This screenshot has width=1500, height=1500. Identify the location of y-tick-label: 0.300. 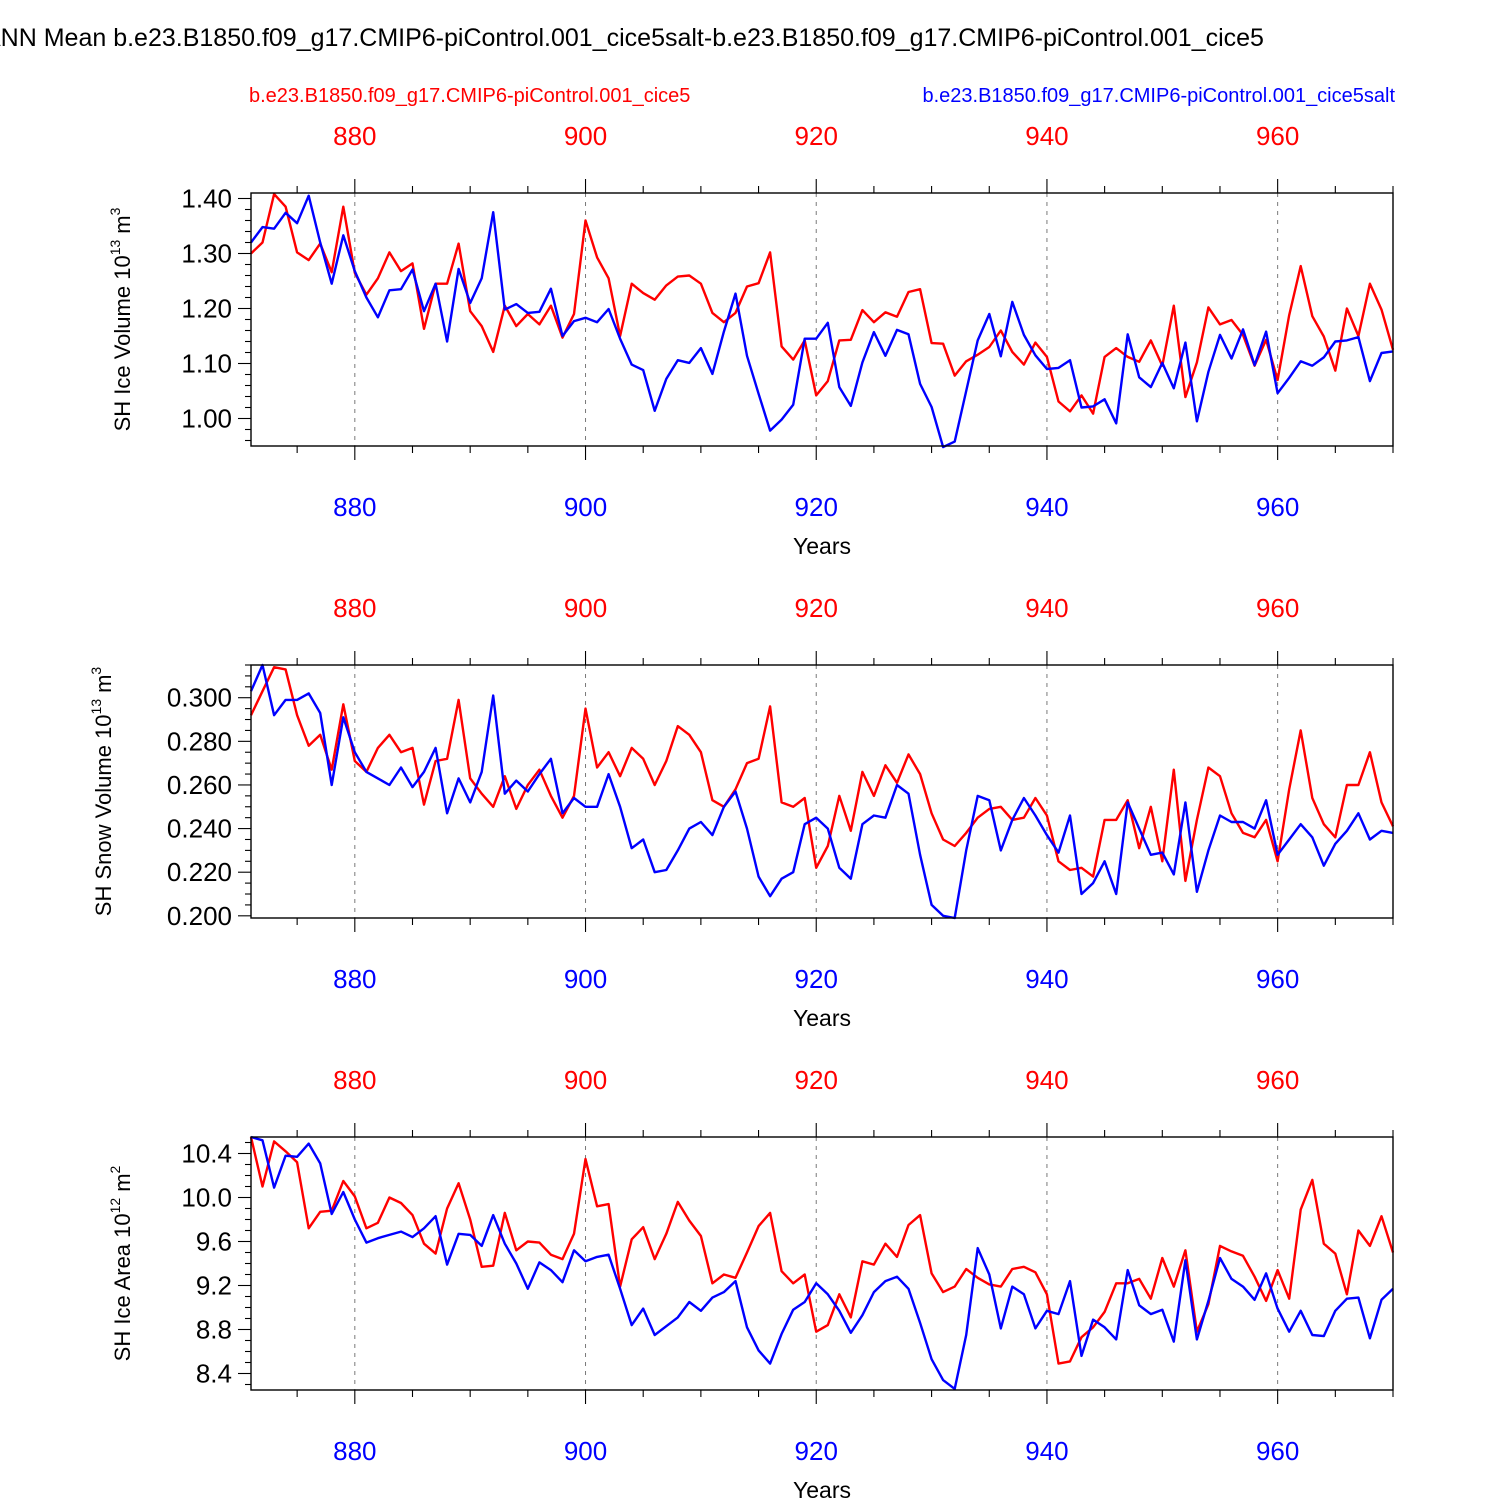
(199, 698).